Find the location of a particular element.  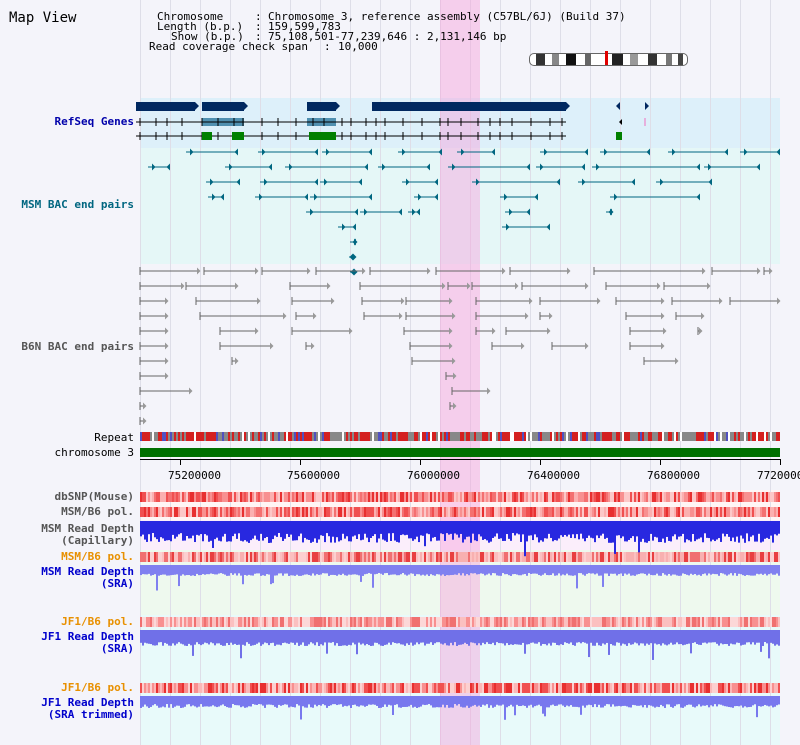

label-jf1-trim-1: JF1 Read Depth is located at coordinates (87, 702).